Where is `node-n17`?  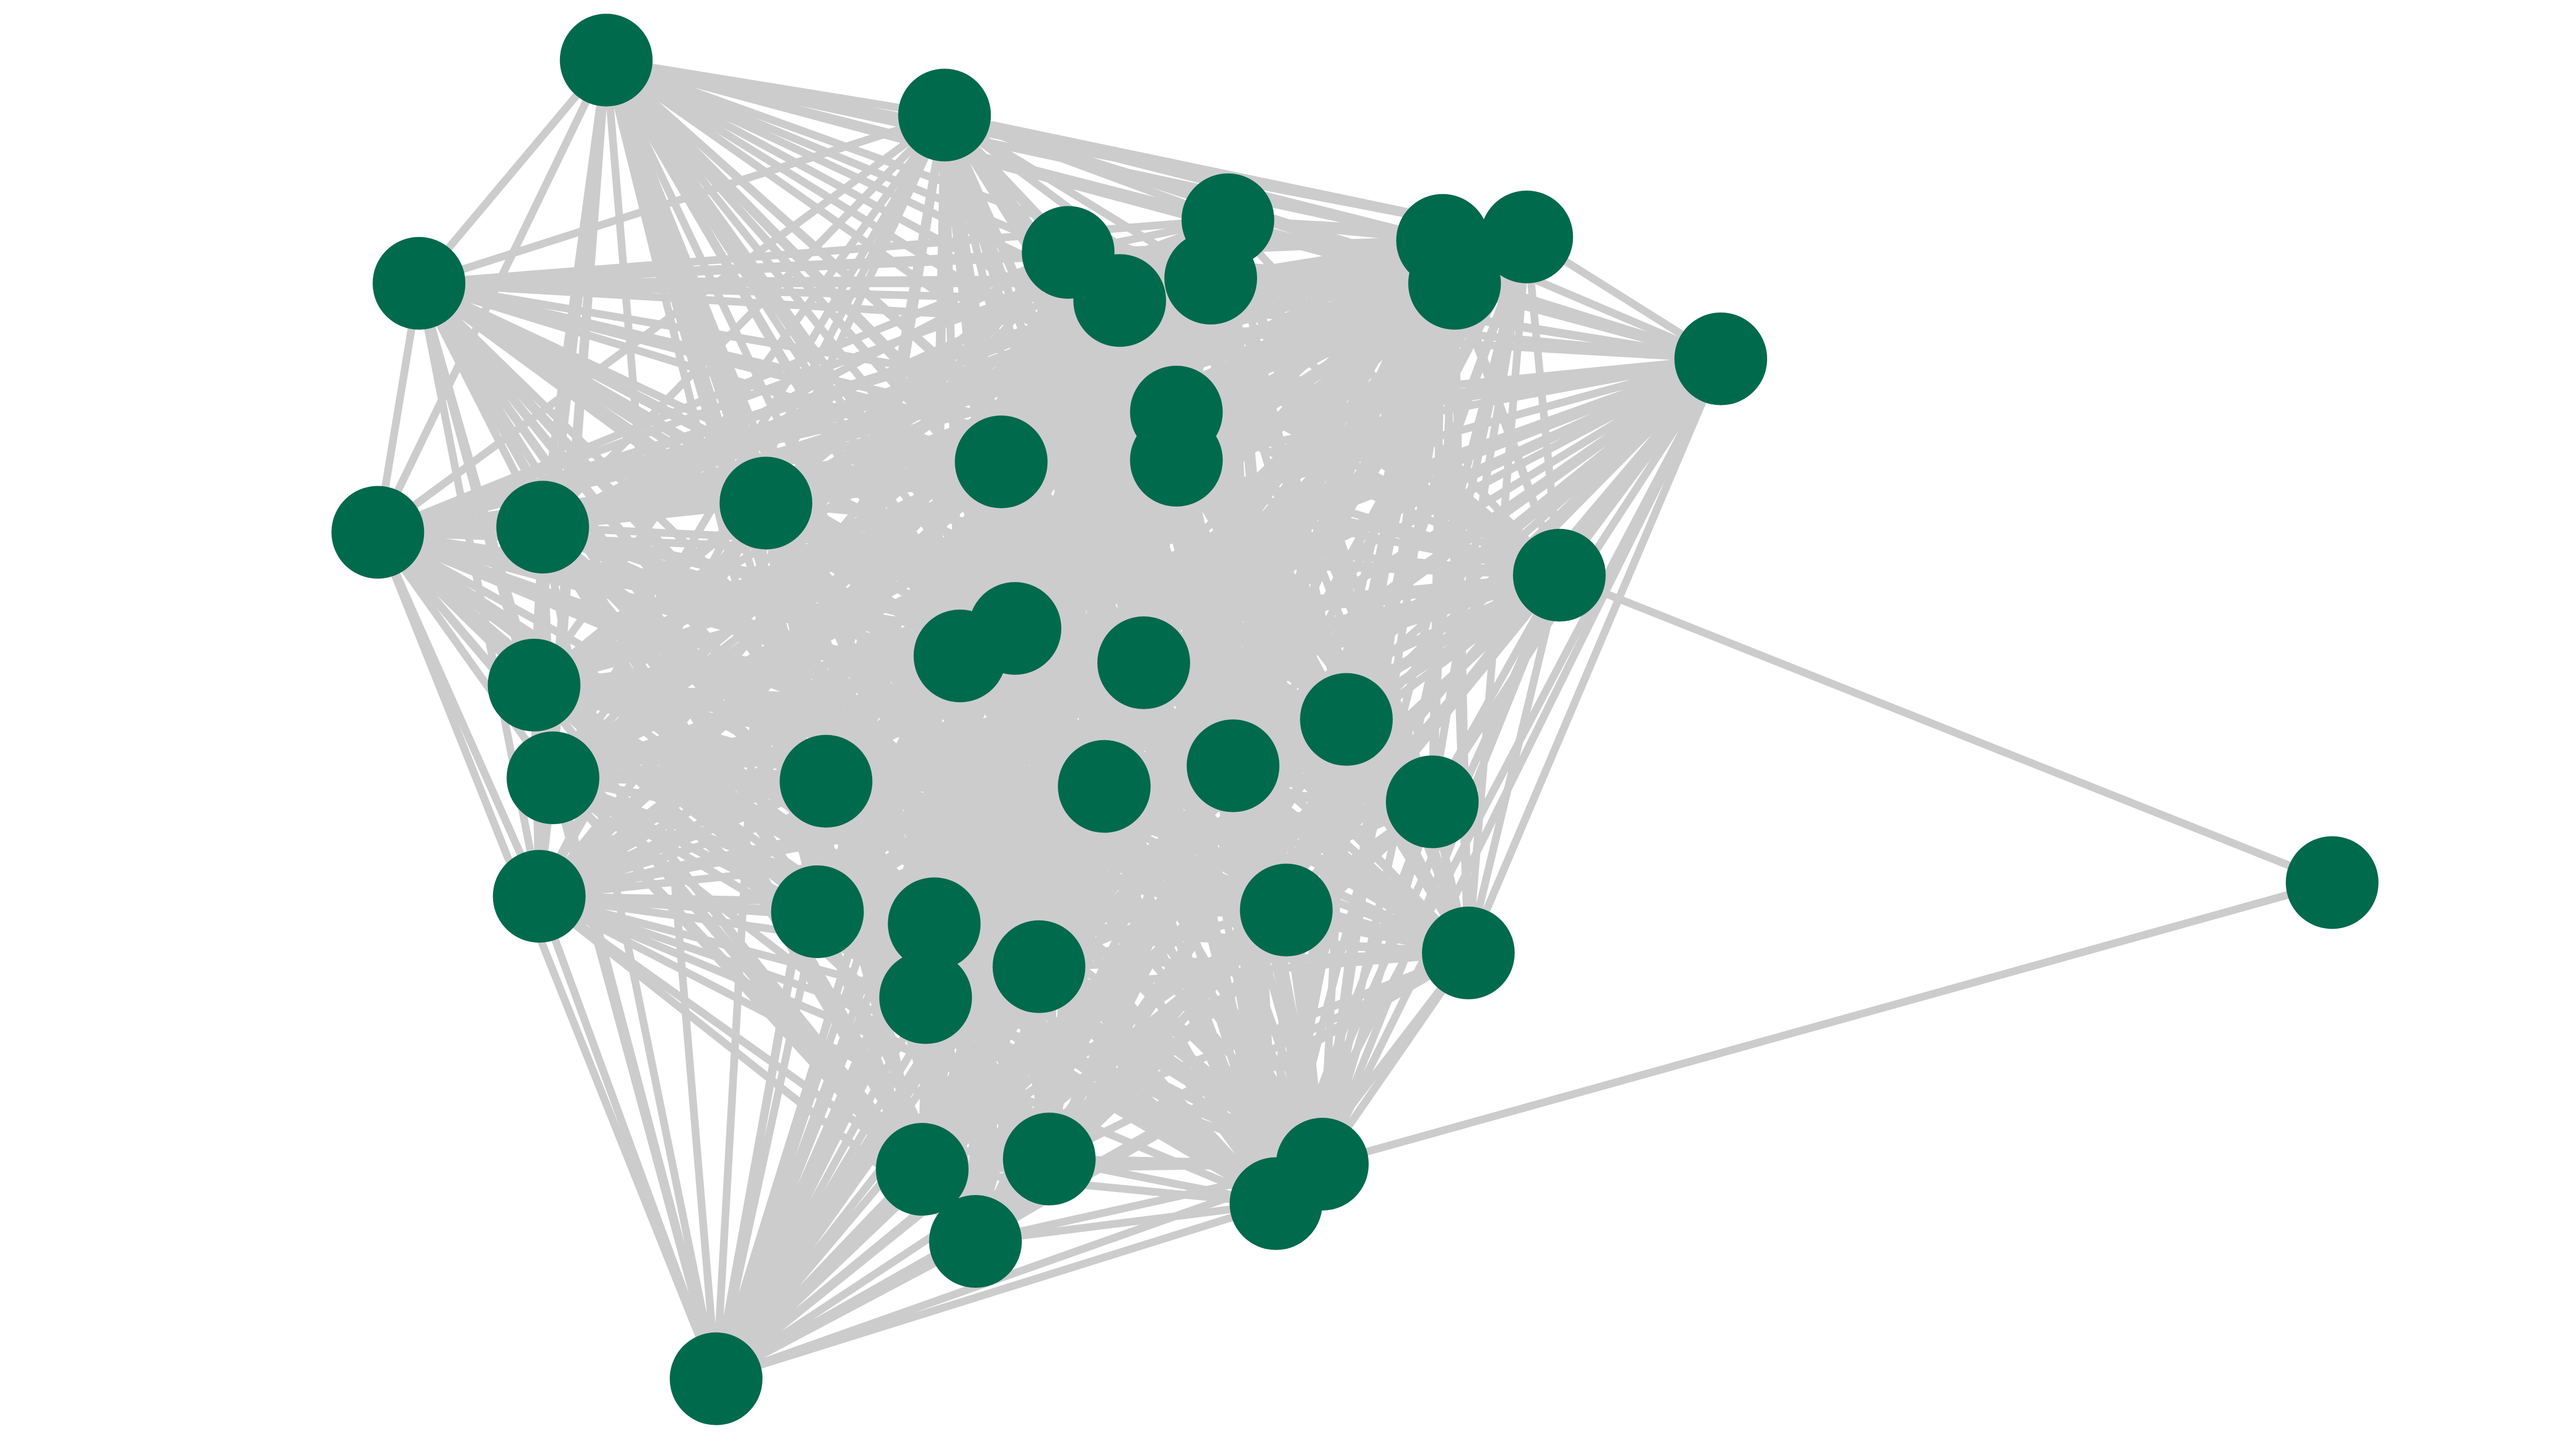 node-n17 is located at coordinates (1720, 358).